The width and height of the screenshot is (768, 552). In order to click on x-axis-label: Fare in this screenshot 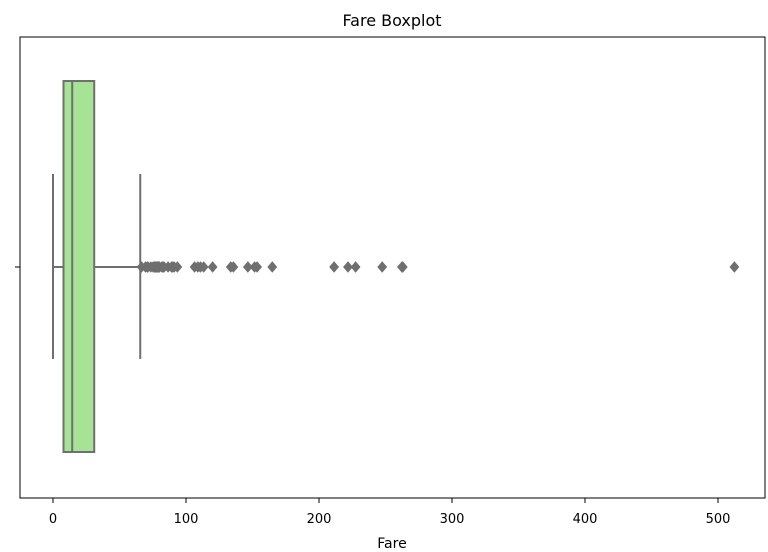, I will do `click(391, 544)`.